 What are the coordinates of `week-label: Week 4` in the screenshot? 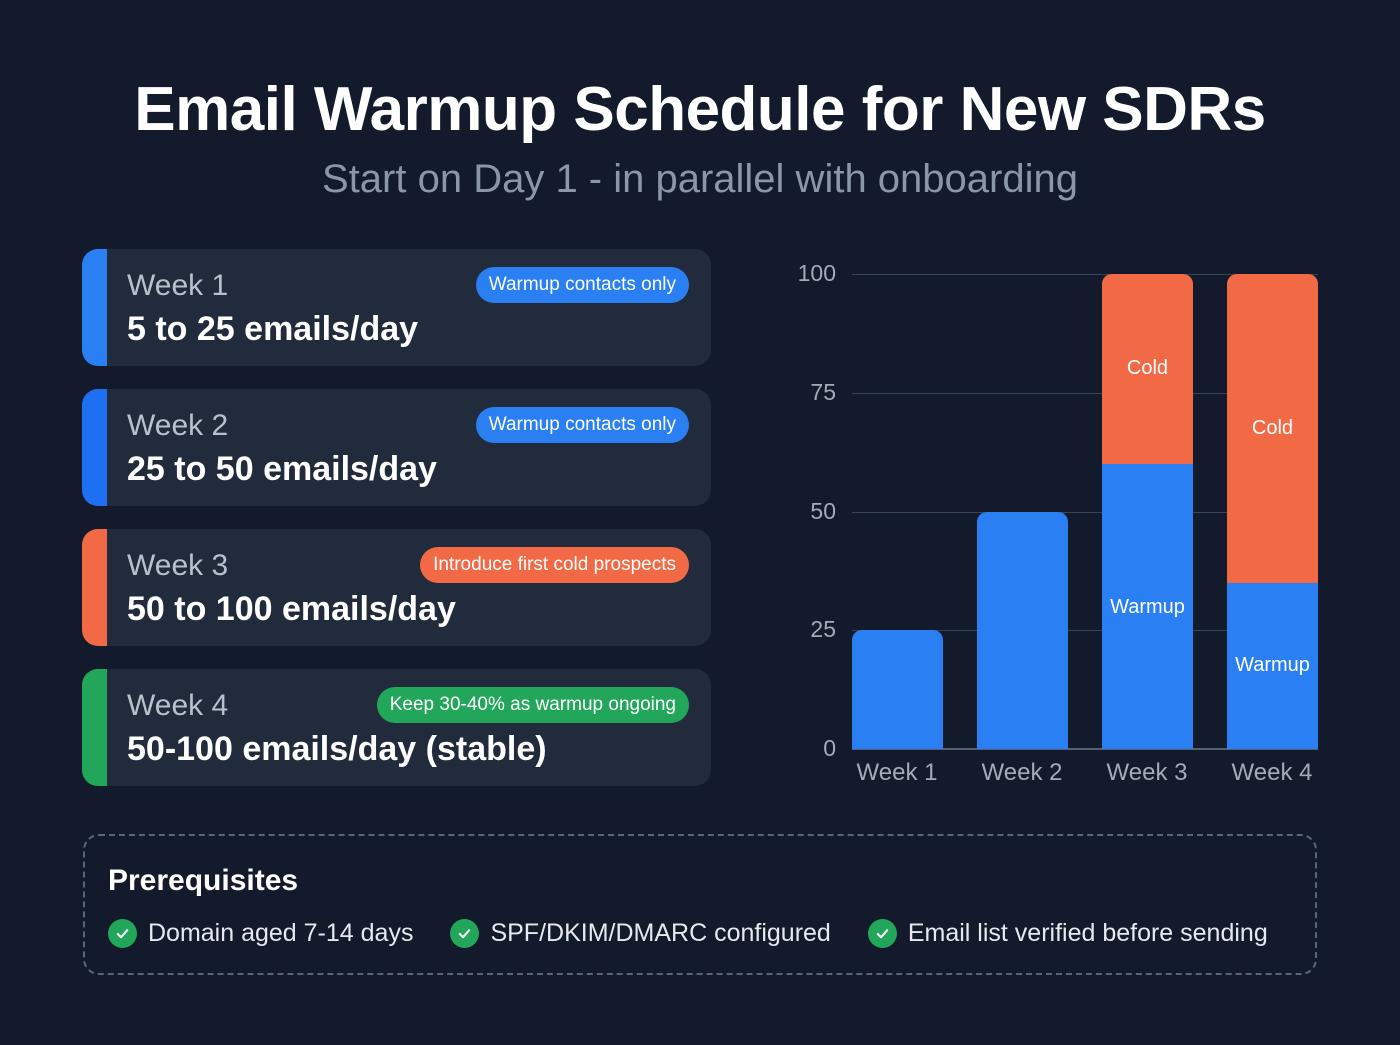 It's located at (178, 705).